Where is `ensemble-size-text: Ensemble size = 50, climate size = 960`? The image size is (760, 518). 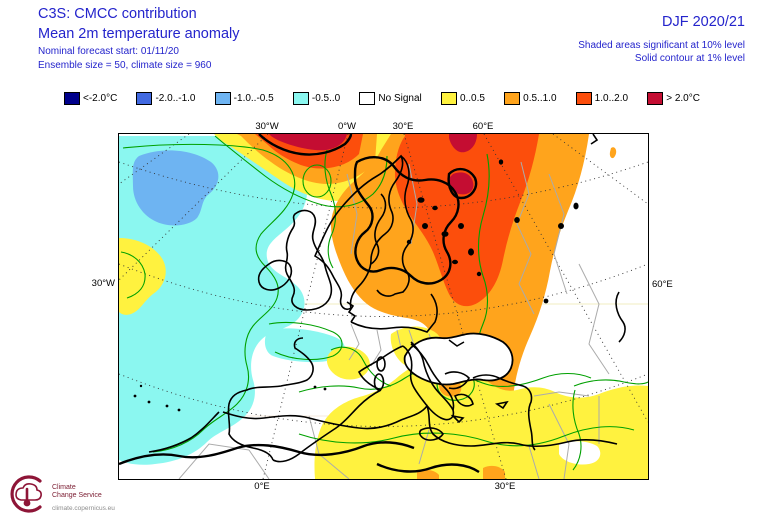
ensemble-size-text: Ensemble size = 50, climate size = 960 is located at coordinates (125, 65).